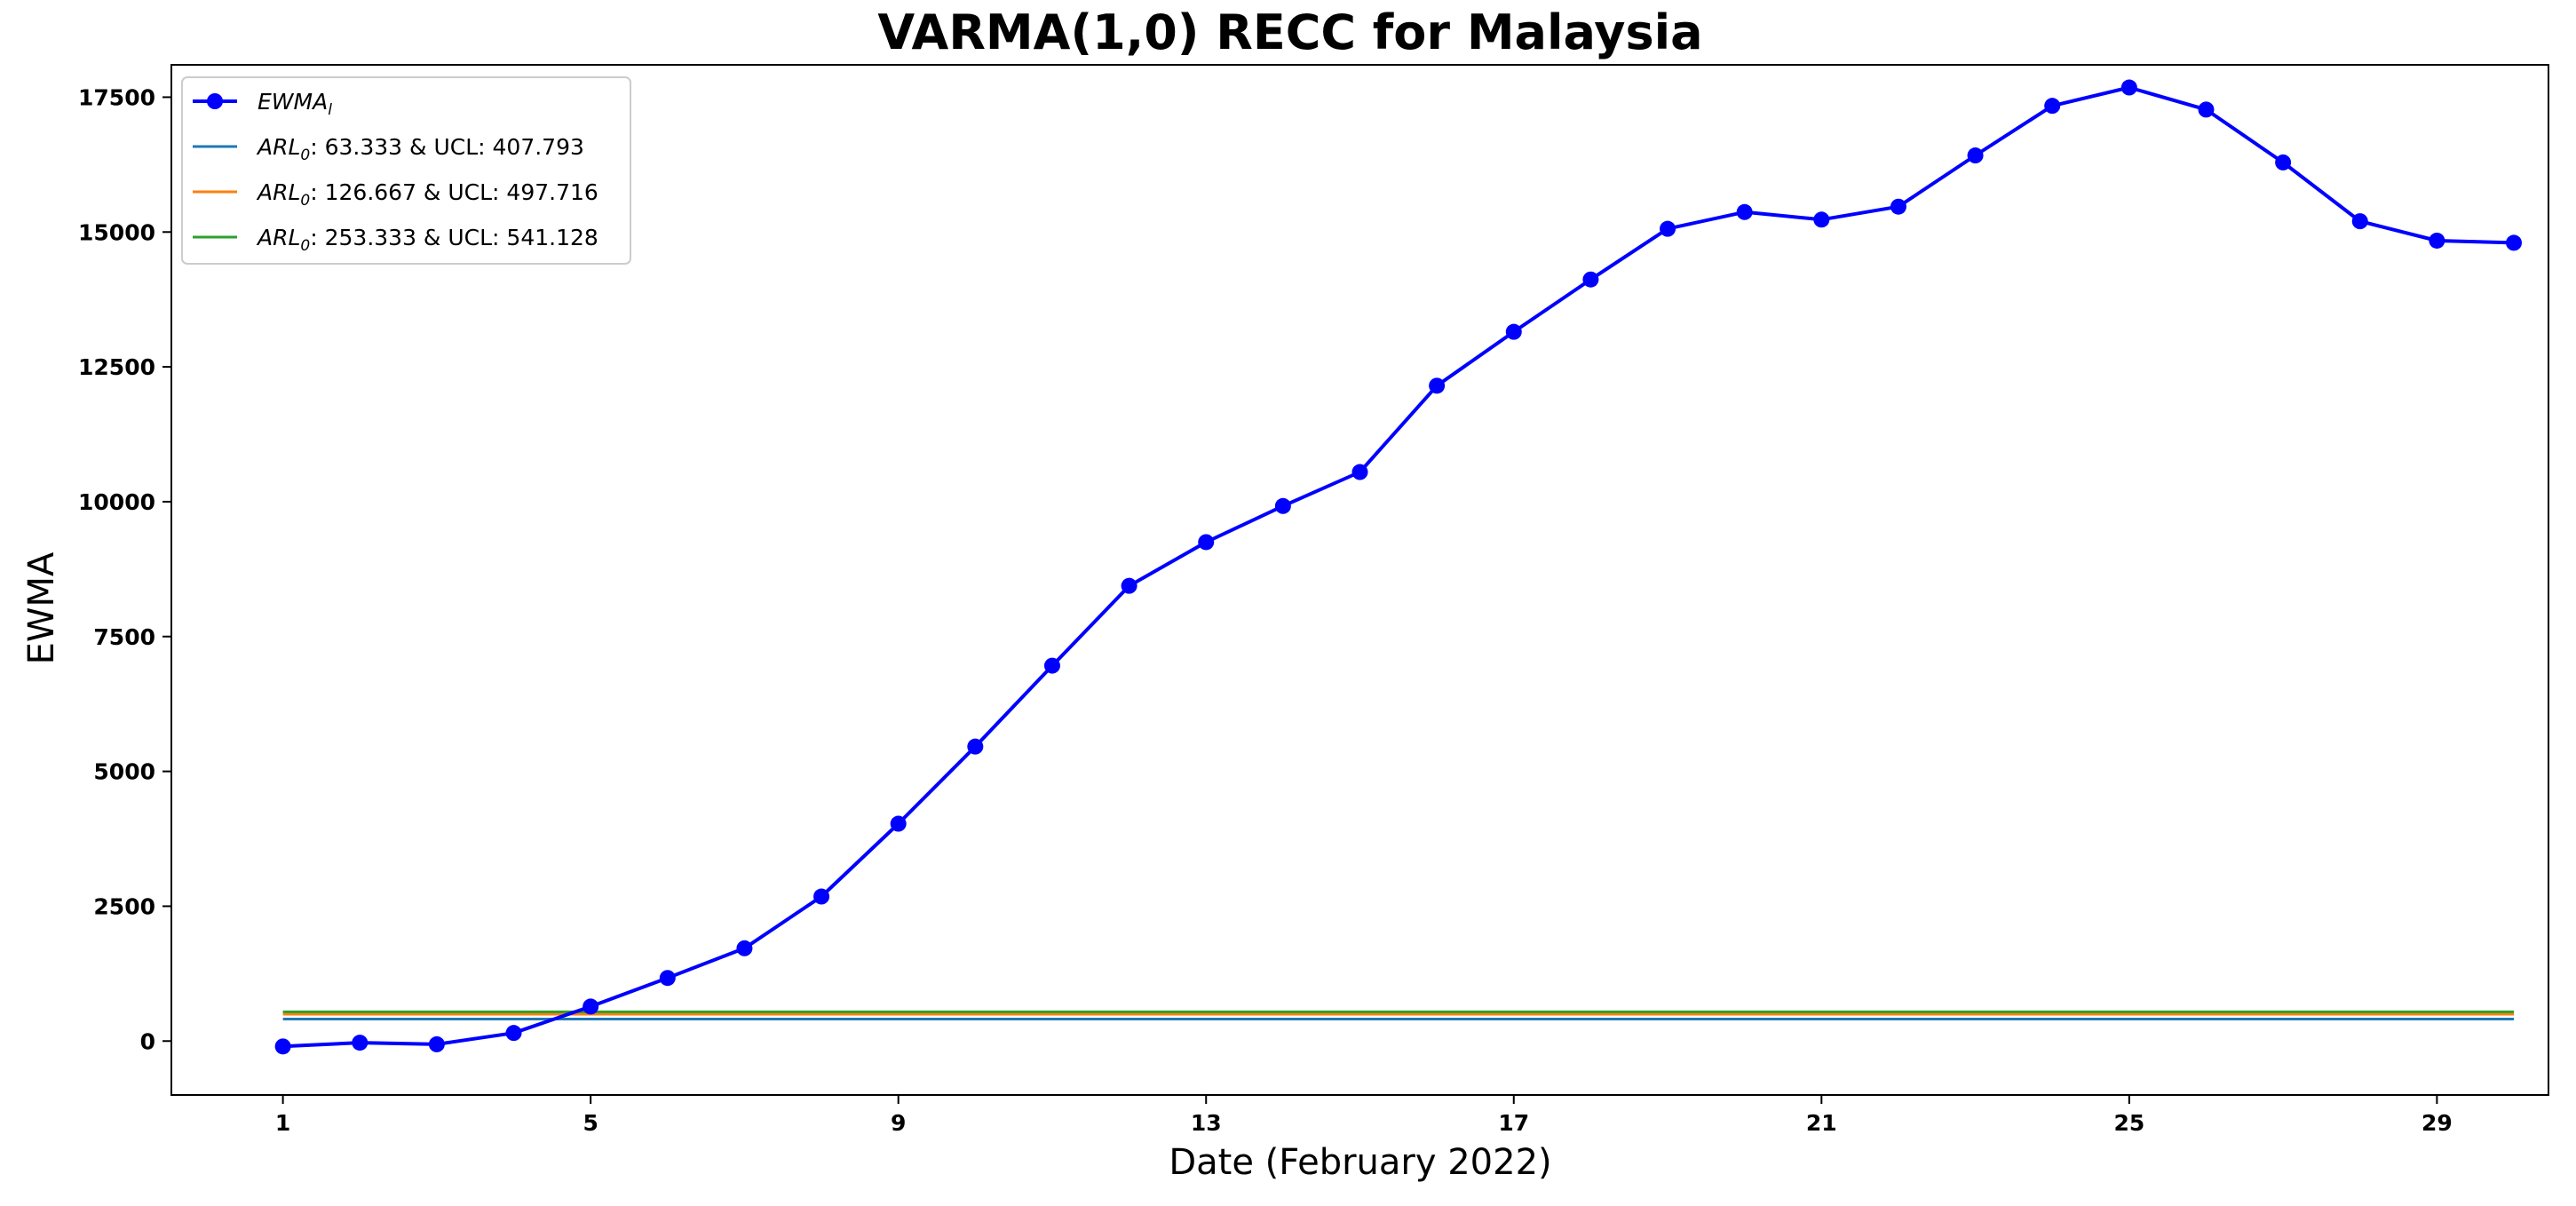 The height and width of the screenshot is (1206, 2576). Describe the element at coordinates (215, 101) in the screenshot. I see `legend-swatch-marker` at that location.